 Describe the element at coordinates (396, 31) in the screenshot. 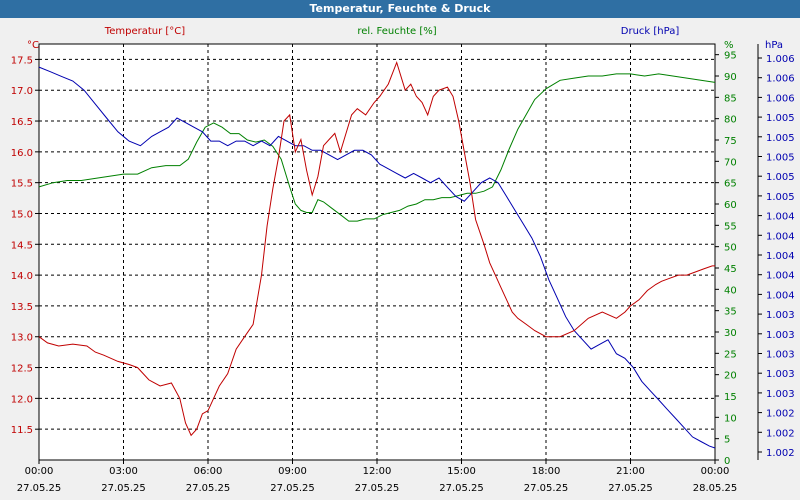

I see `humidity-series-label: rel. Feuchte [%]` at that location.